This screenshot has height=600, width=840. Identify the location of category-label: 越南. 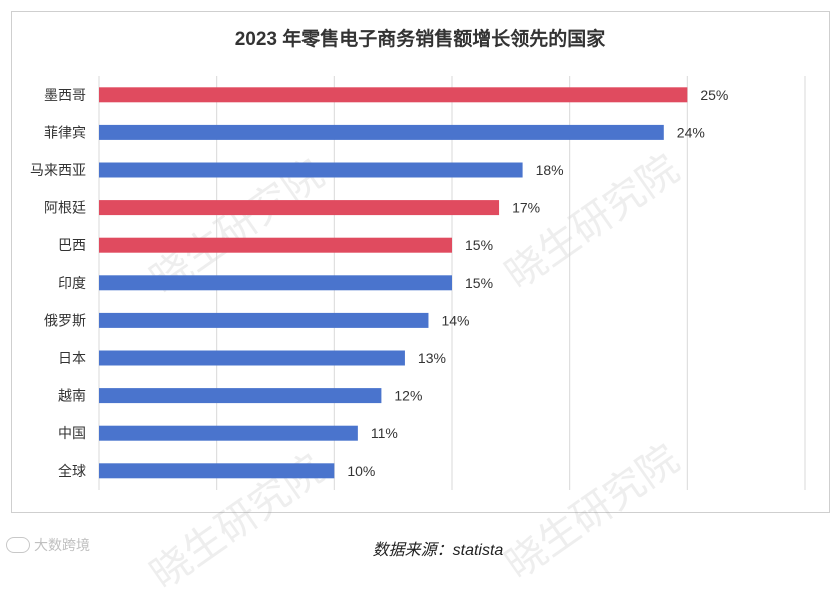
(72, 397).